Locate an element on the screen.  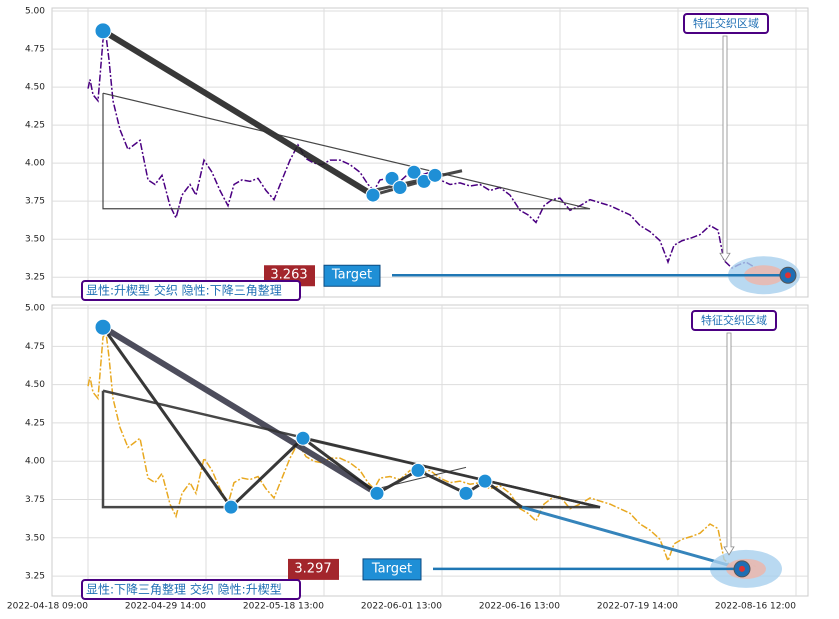
pattern-label: 显性:下降三角整理 交织 隐性:升楔型 is located at coordinates (184, 589).